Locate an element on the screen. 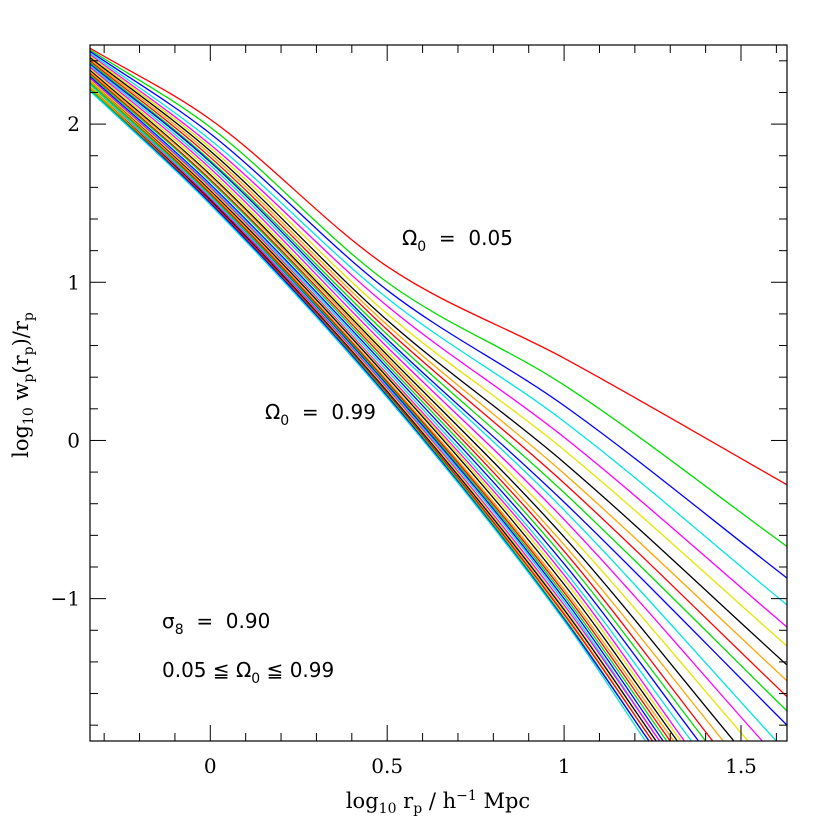  y-tick-label: 2 is located at coordinates (73, 124).